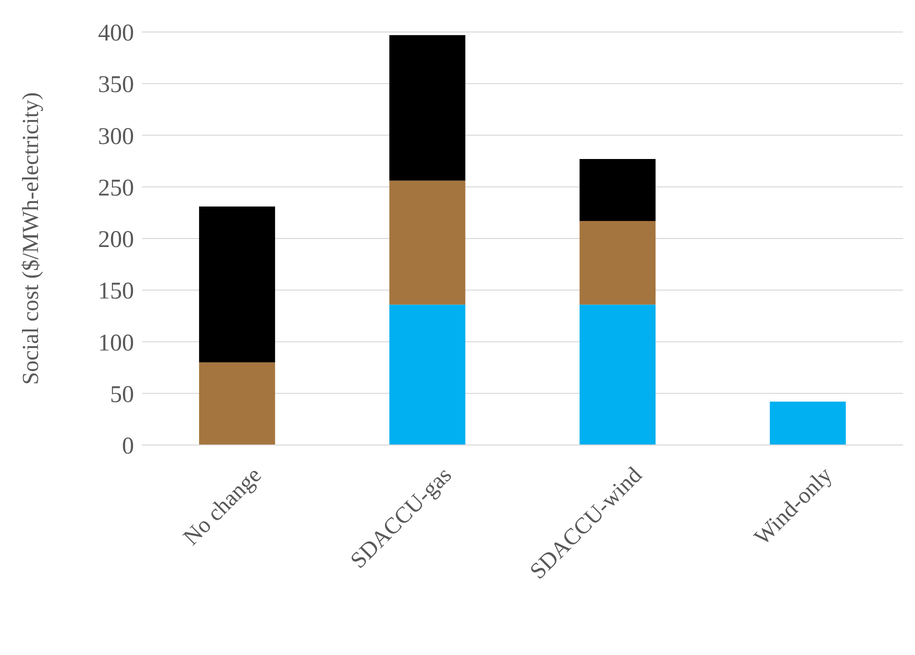  What do you see at coordinates (128, 447) in the screenshot?
I see `y-tick-label: 0` at bounding box center [128, 447].